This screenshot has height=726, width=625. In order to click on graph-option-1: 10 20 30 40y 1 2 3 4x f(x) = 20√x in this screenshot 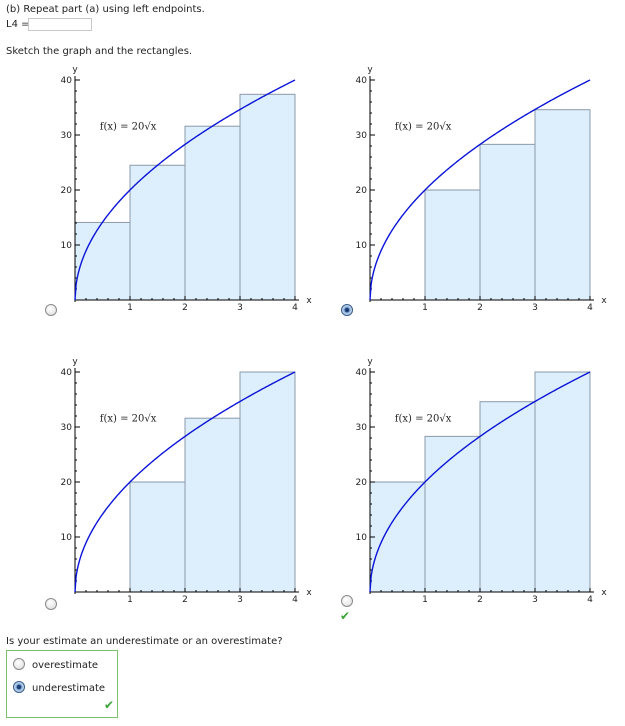, I will do `click(187, 189)`.